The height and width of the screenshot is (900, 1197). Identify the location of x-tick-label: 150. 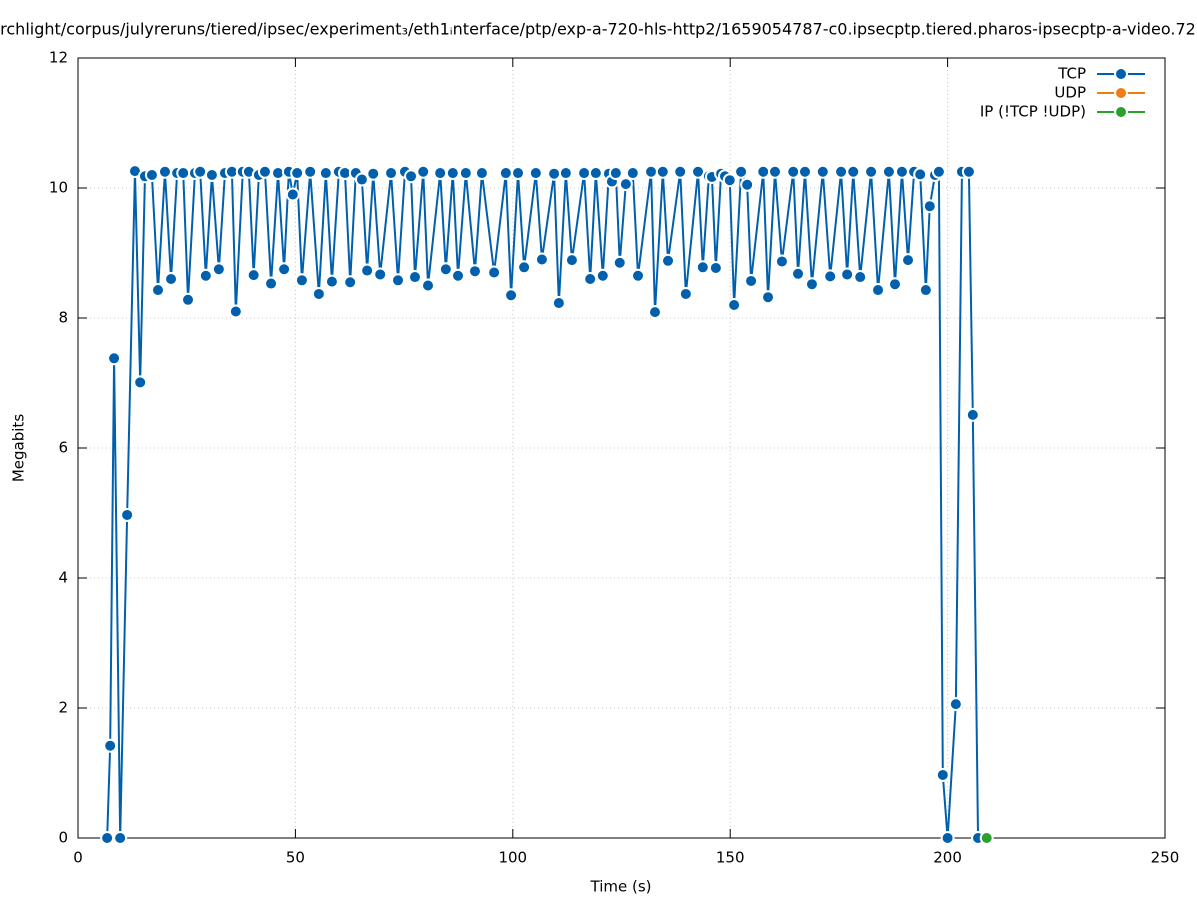
(730, 858).